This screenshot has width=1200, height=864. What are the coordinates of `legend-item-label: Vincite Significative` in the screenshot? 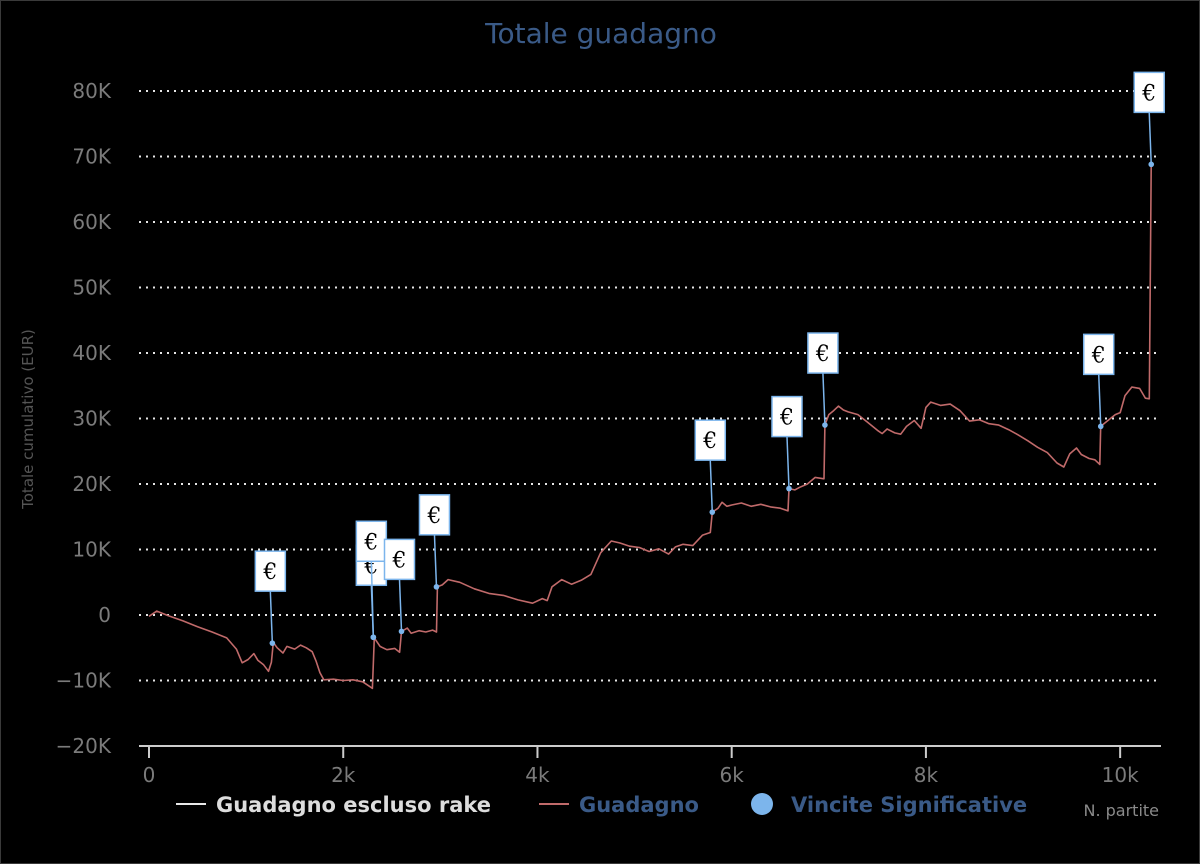 It's located at (909, 805).